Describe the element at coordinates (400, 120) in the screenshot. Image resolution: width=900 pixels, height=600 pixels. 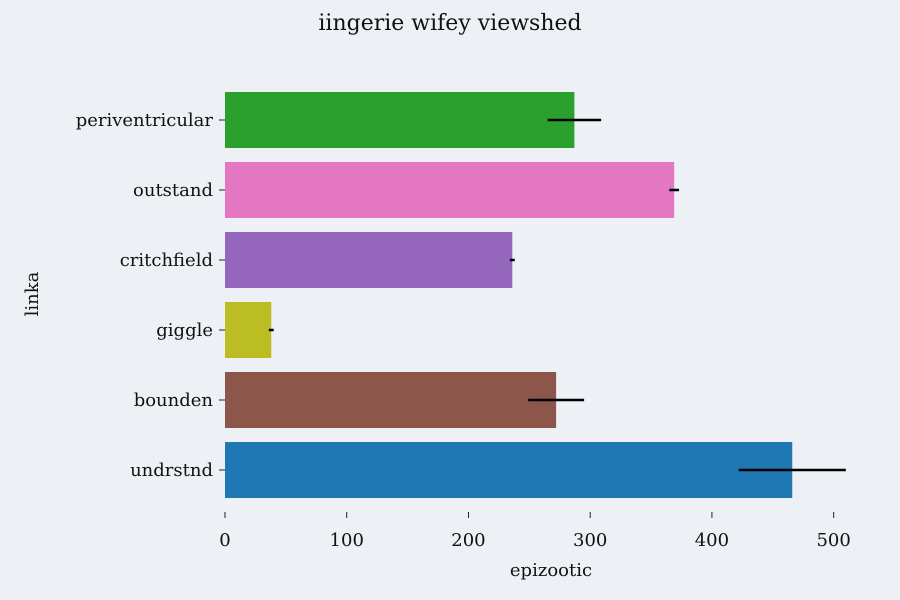
I see `bar-periventricular` at that location.